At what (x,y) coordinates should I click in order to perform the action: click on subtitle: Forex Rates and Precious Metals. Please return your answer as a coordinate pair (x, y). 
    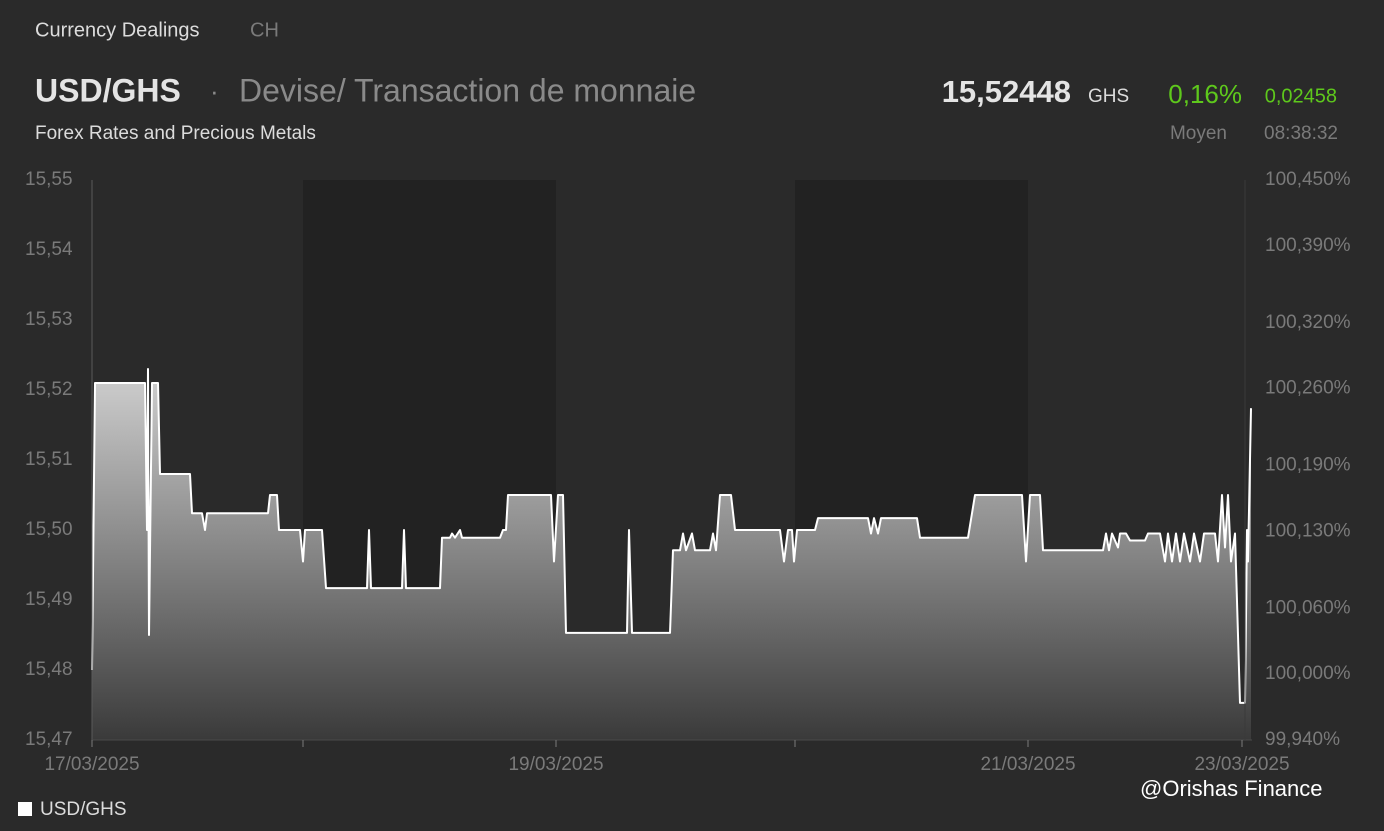
    Looking at the image, I should click on (175, 133).